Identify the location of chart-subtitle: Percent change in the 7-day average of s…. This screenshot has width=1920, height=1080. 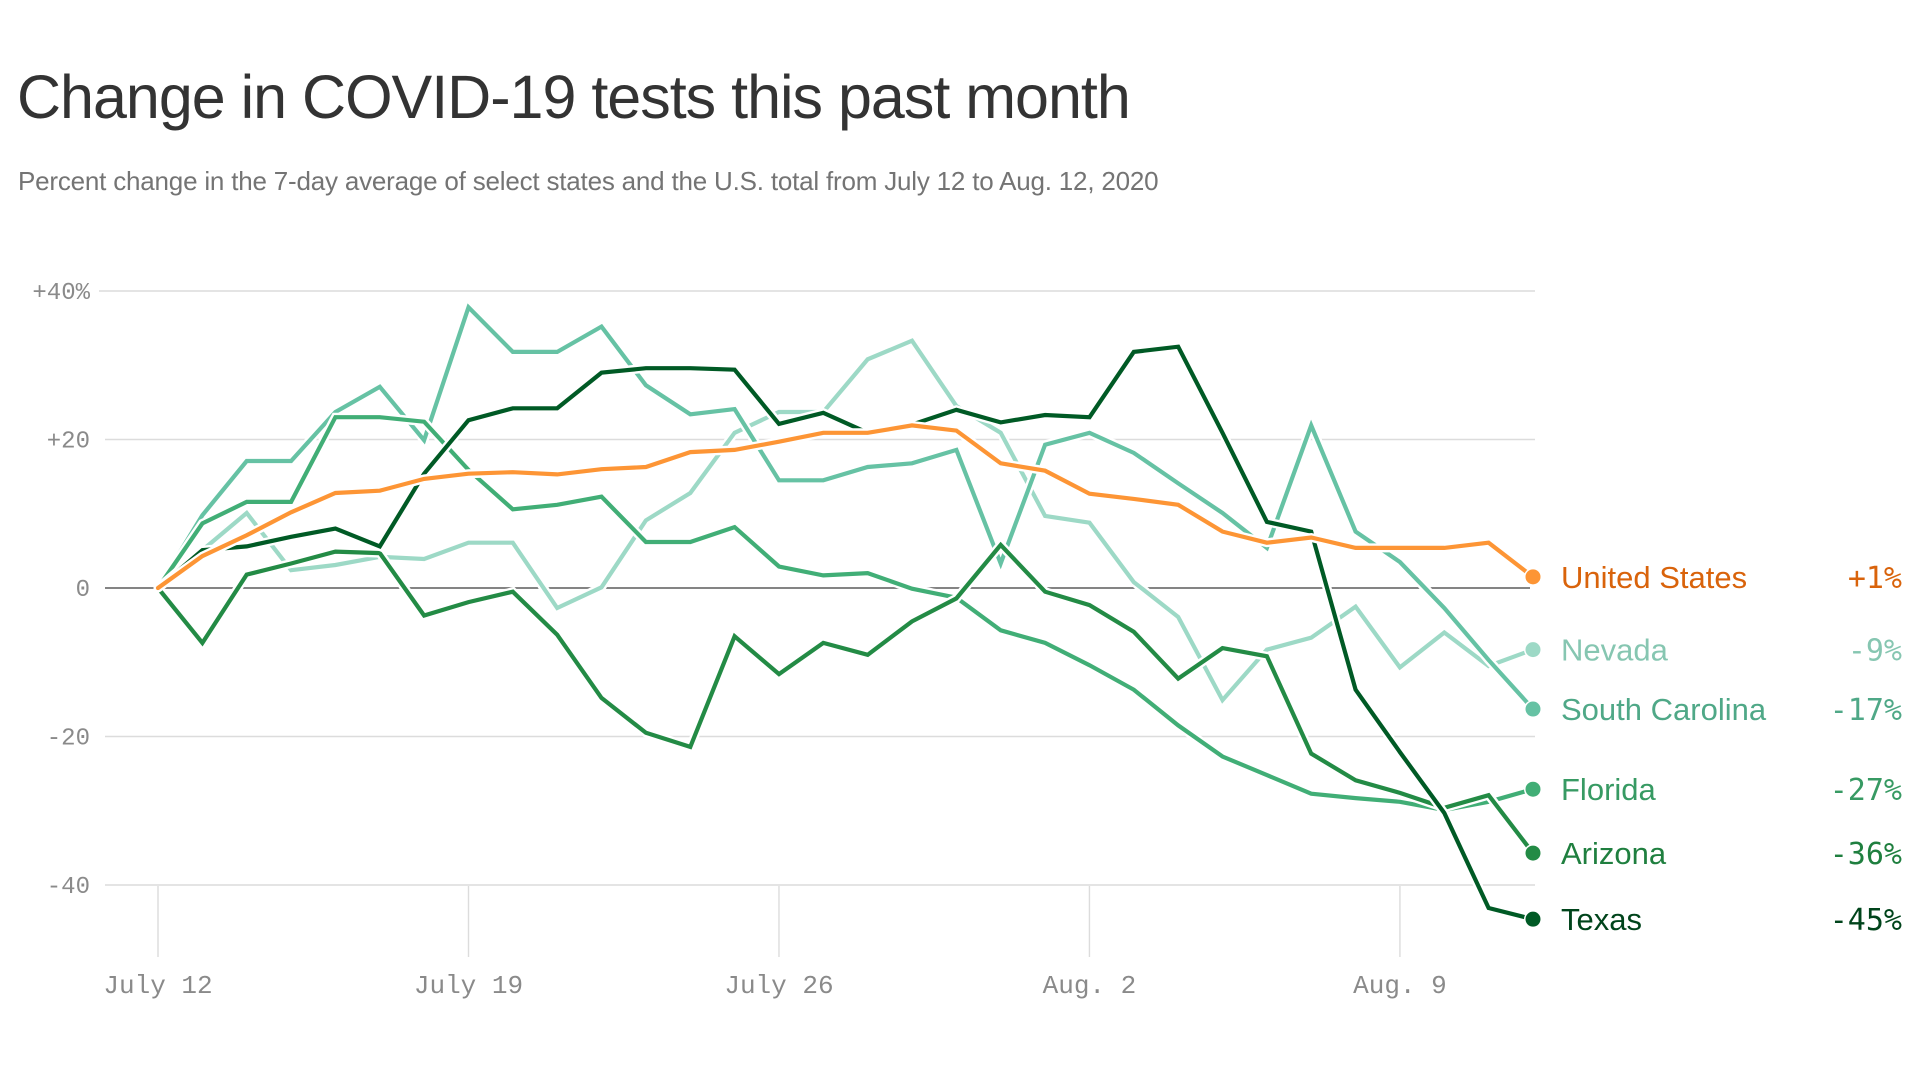
(588, 181).